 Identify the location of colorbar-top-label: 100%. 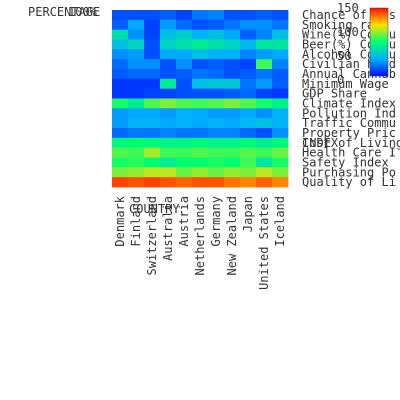
(83, 12).